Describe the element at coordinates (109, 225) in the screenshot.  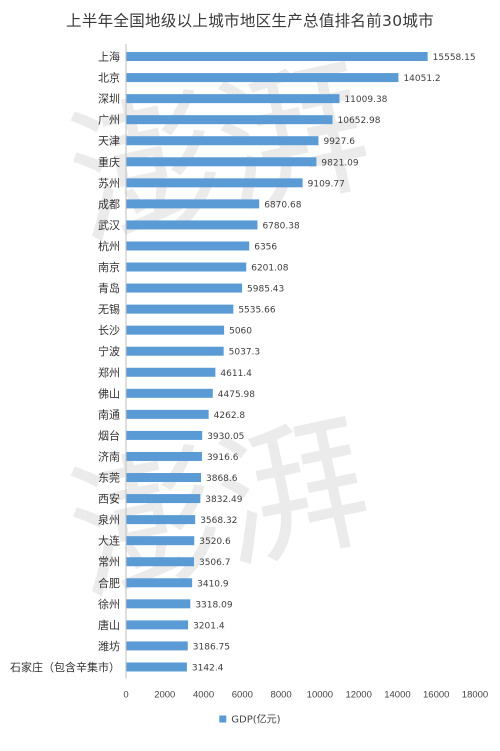
I see `category-label: 武汉` at that location.